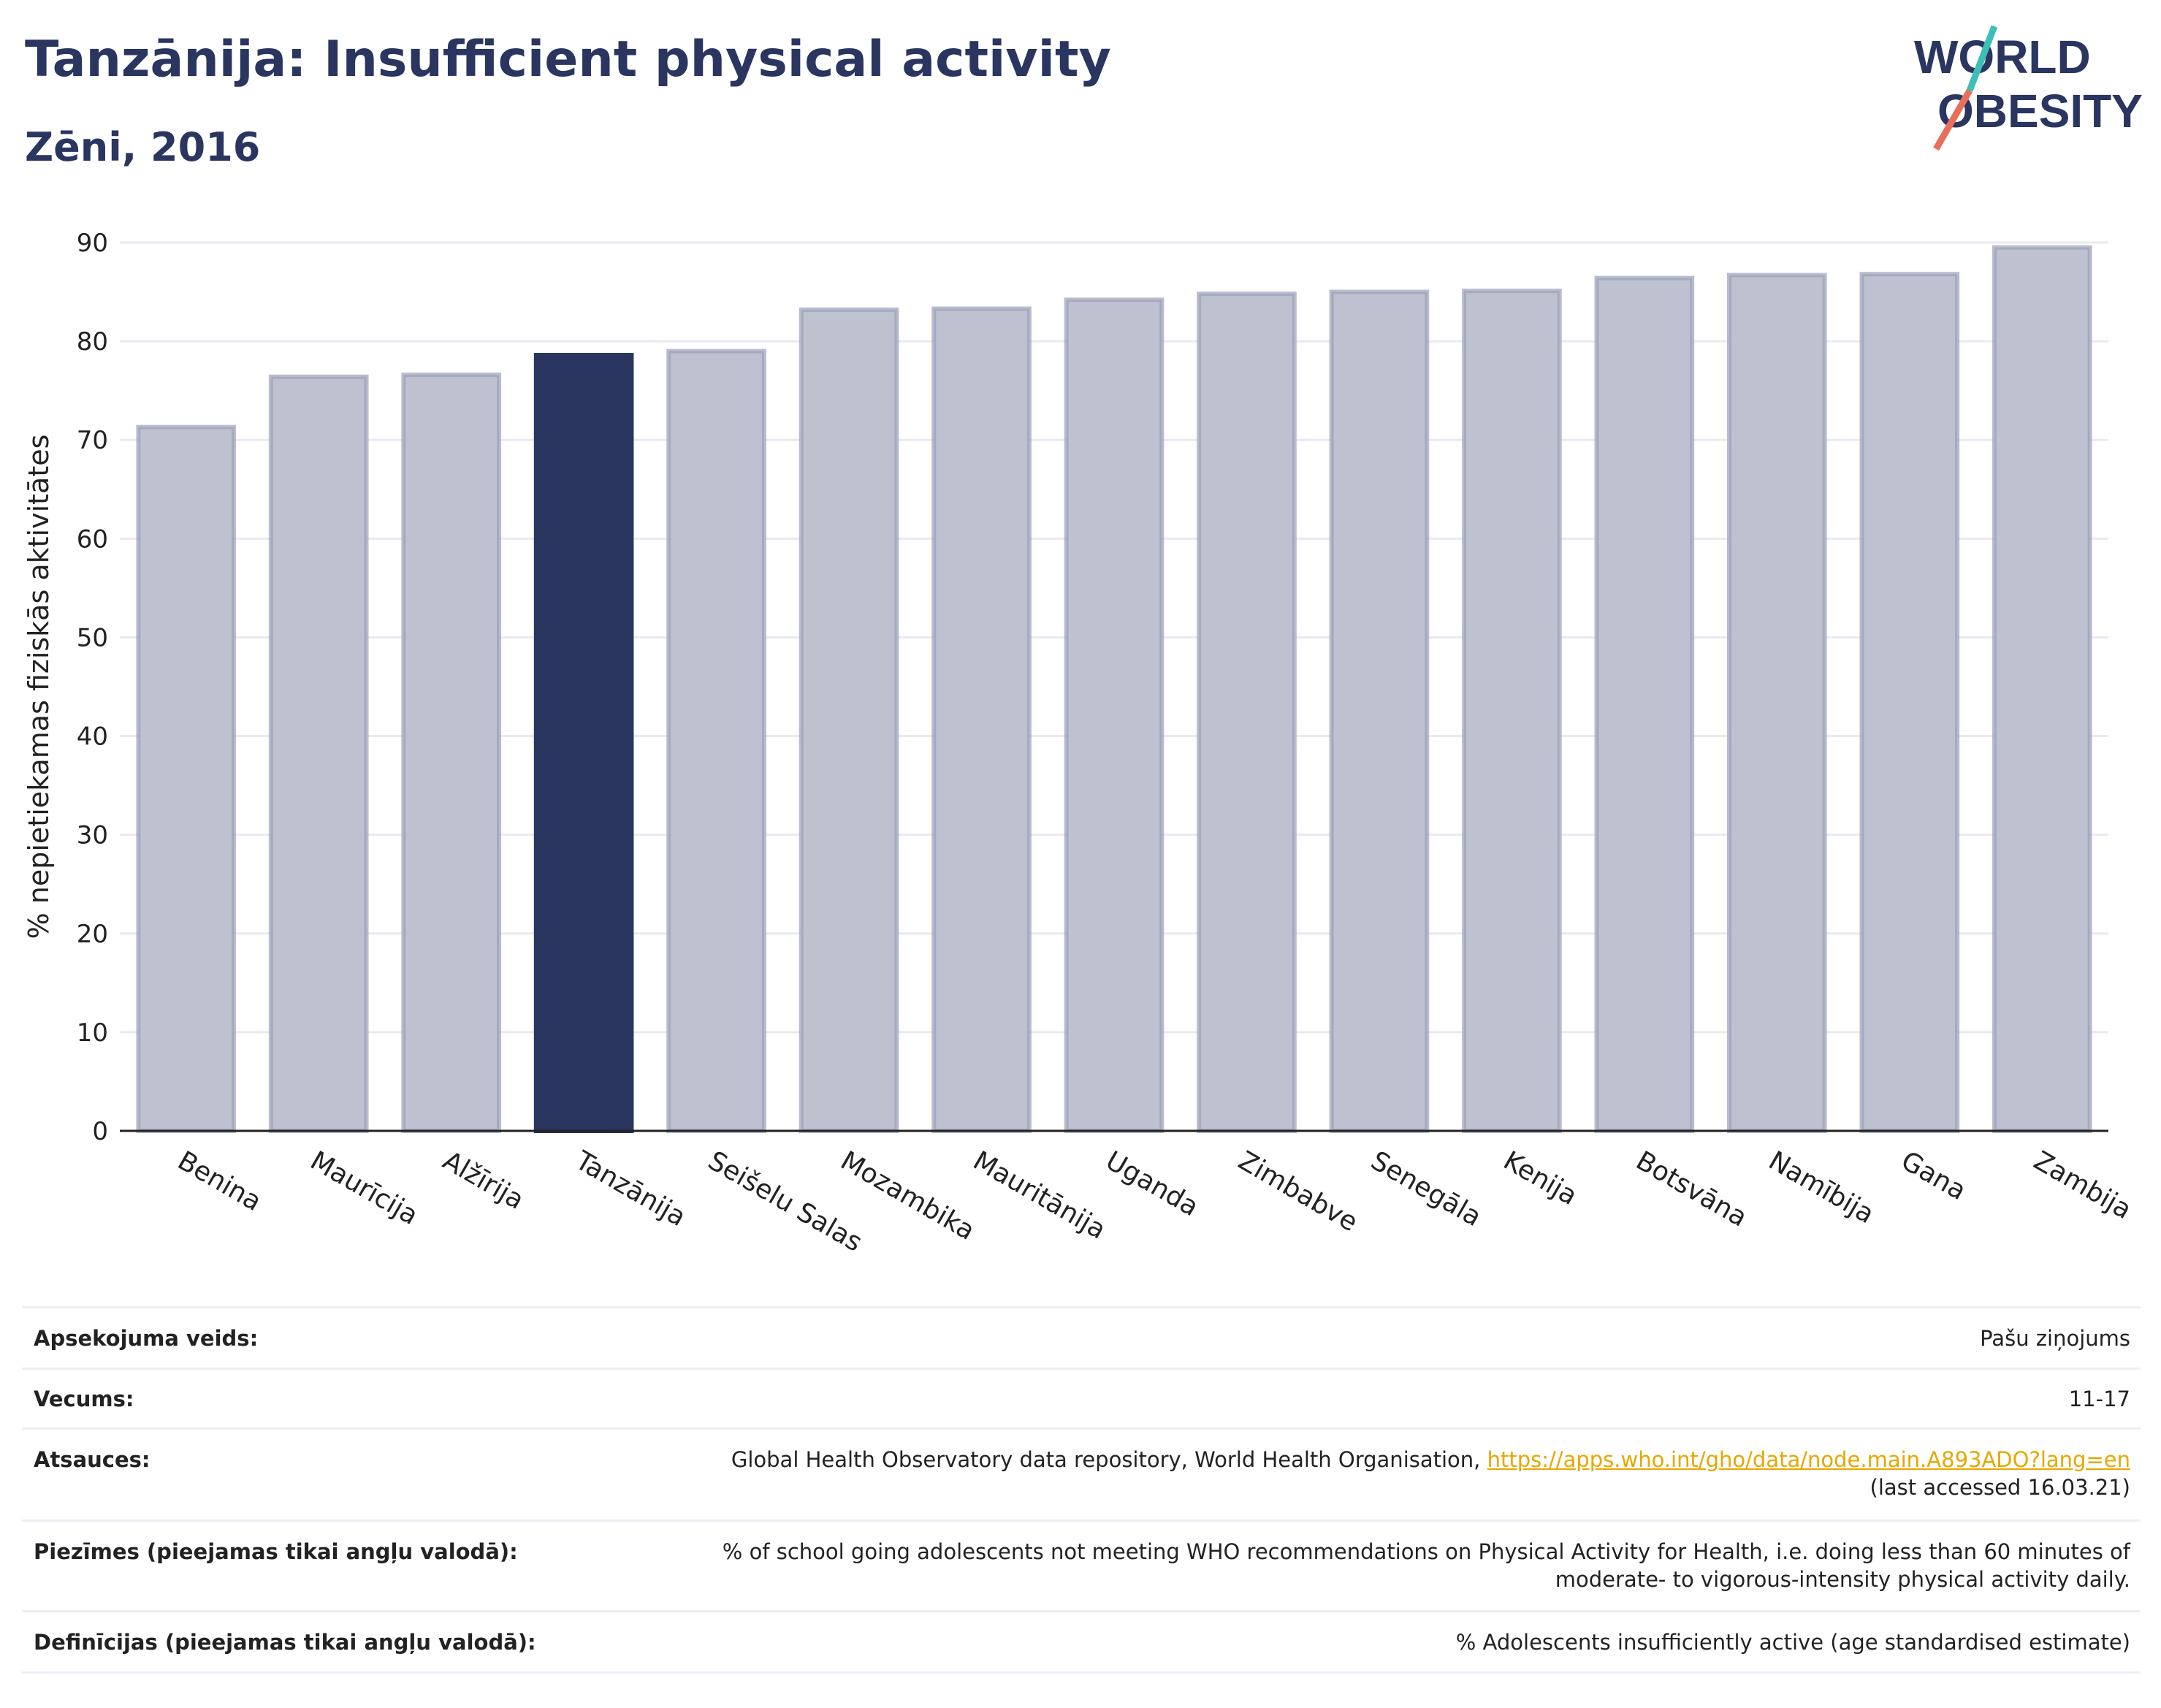 This screenshot has height=1708, width=2161. Describe the element at coordinates (364, 1188) in the screenshot. I see `x-tick-label: Maurīcija` at that location.